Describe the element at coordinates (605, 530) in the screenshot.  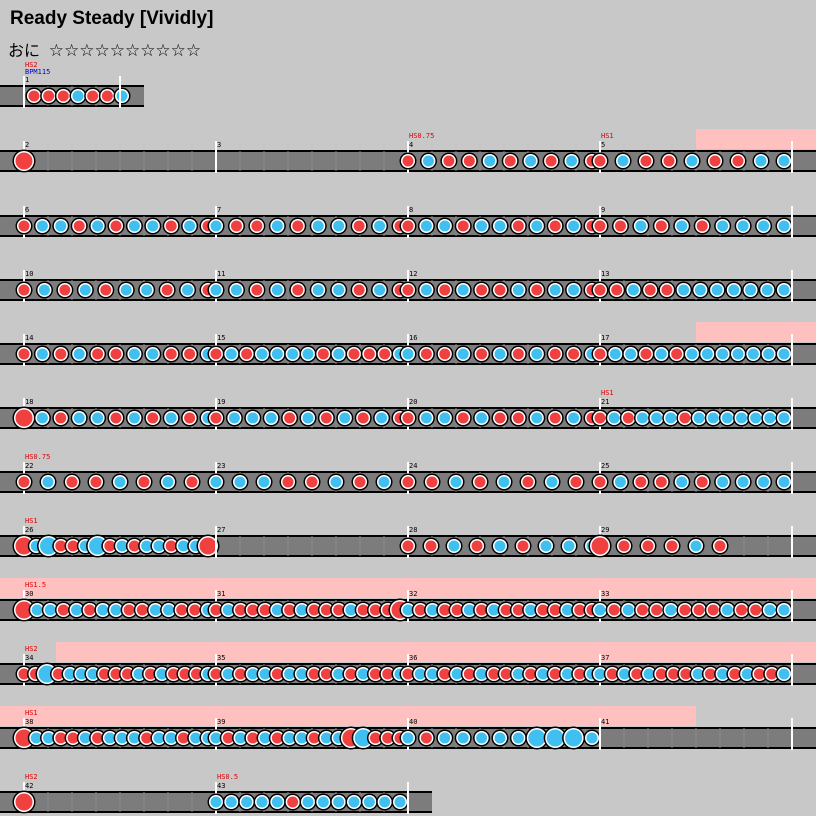
I see `measure-number: 29` at that location.